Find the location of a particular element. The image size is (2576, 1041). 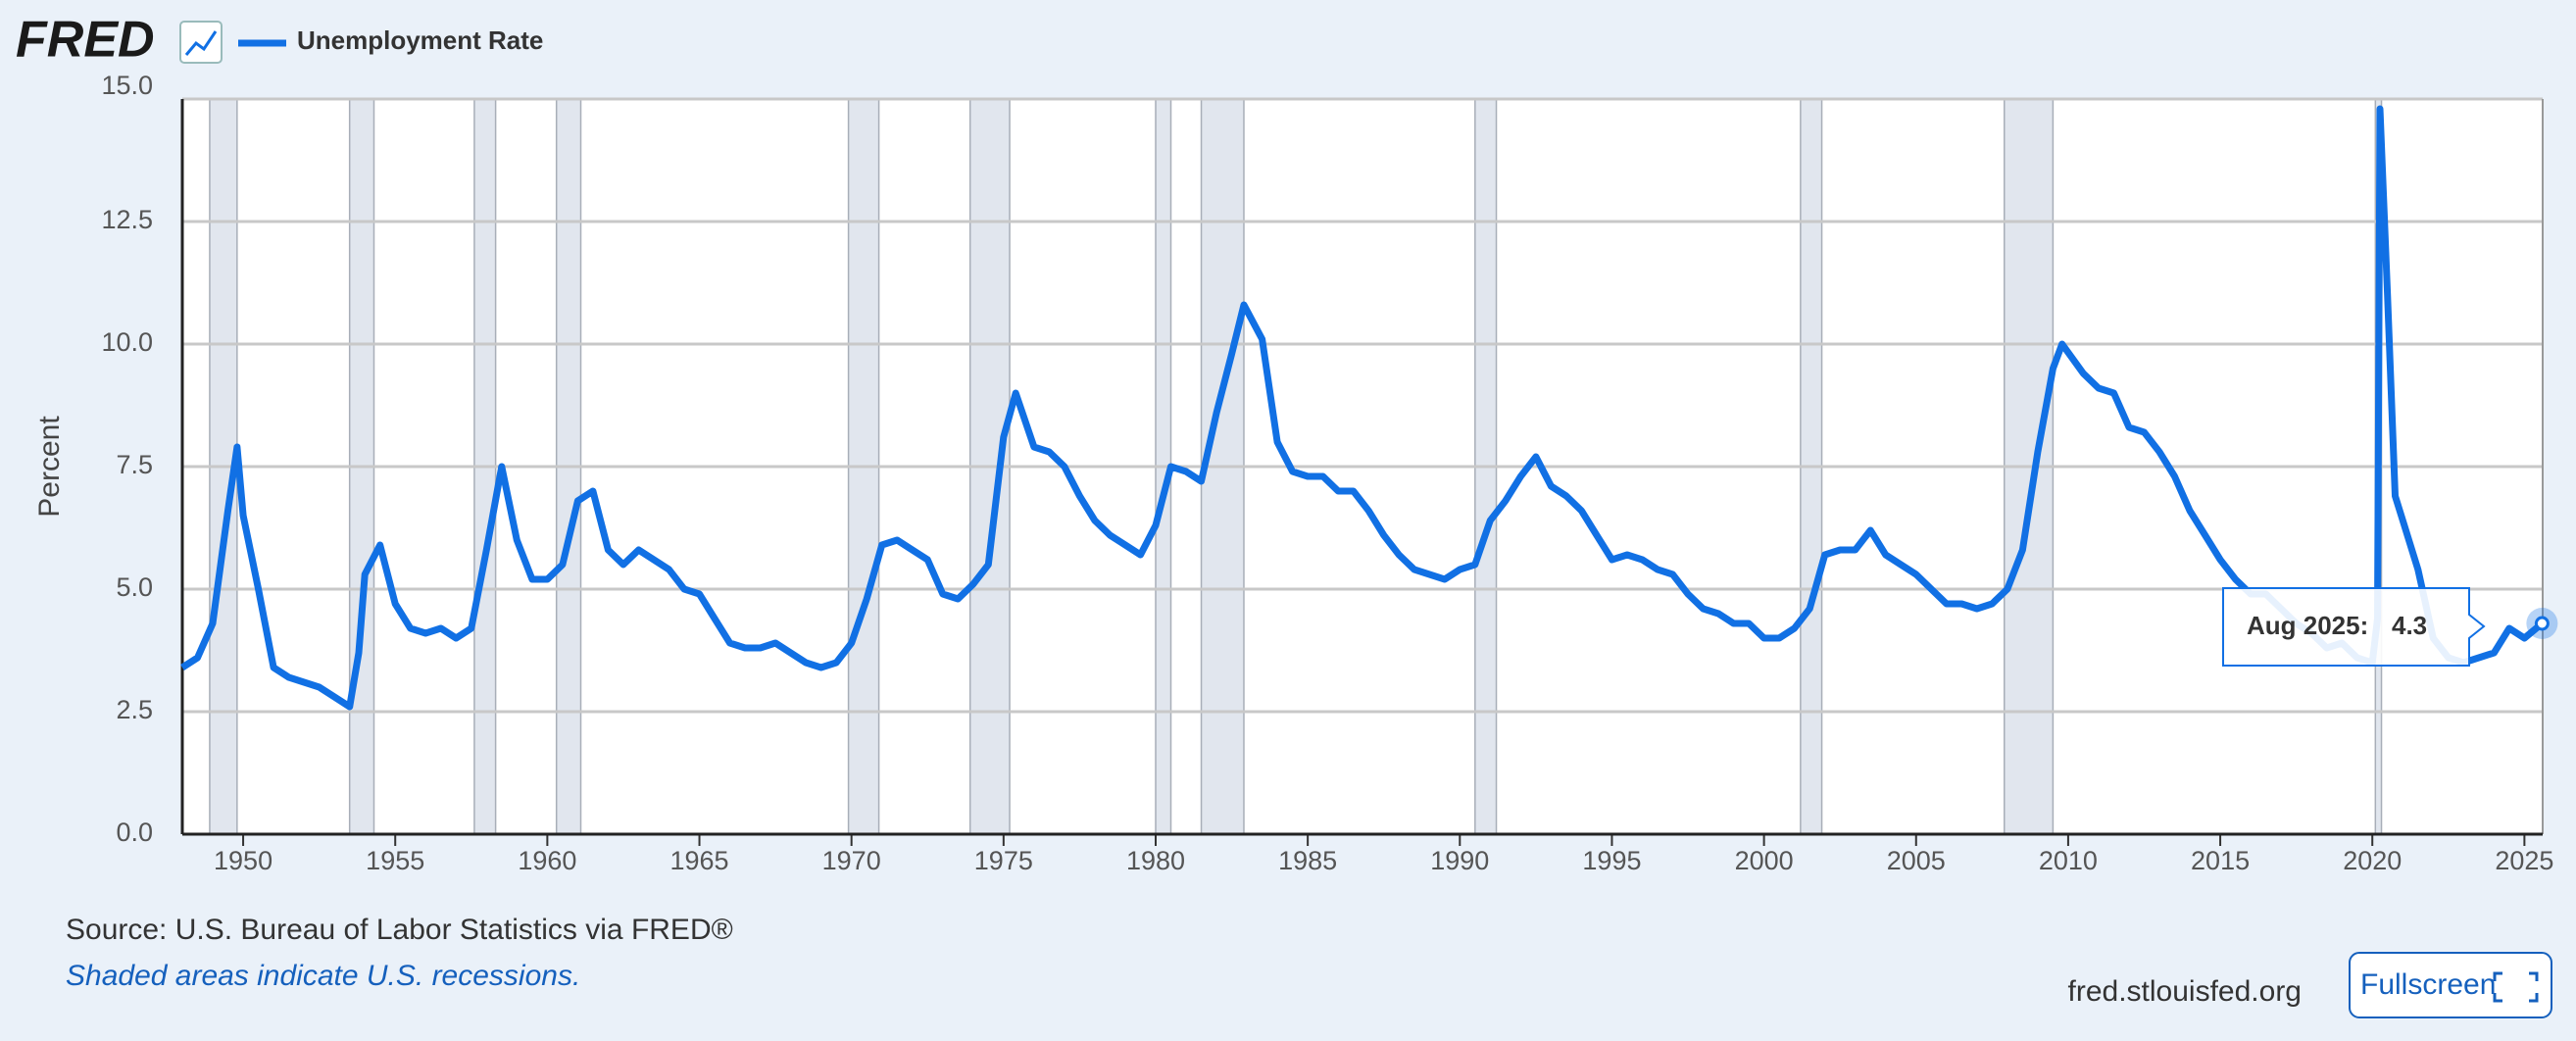

logo-icon is located at coordinates (201, 42).